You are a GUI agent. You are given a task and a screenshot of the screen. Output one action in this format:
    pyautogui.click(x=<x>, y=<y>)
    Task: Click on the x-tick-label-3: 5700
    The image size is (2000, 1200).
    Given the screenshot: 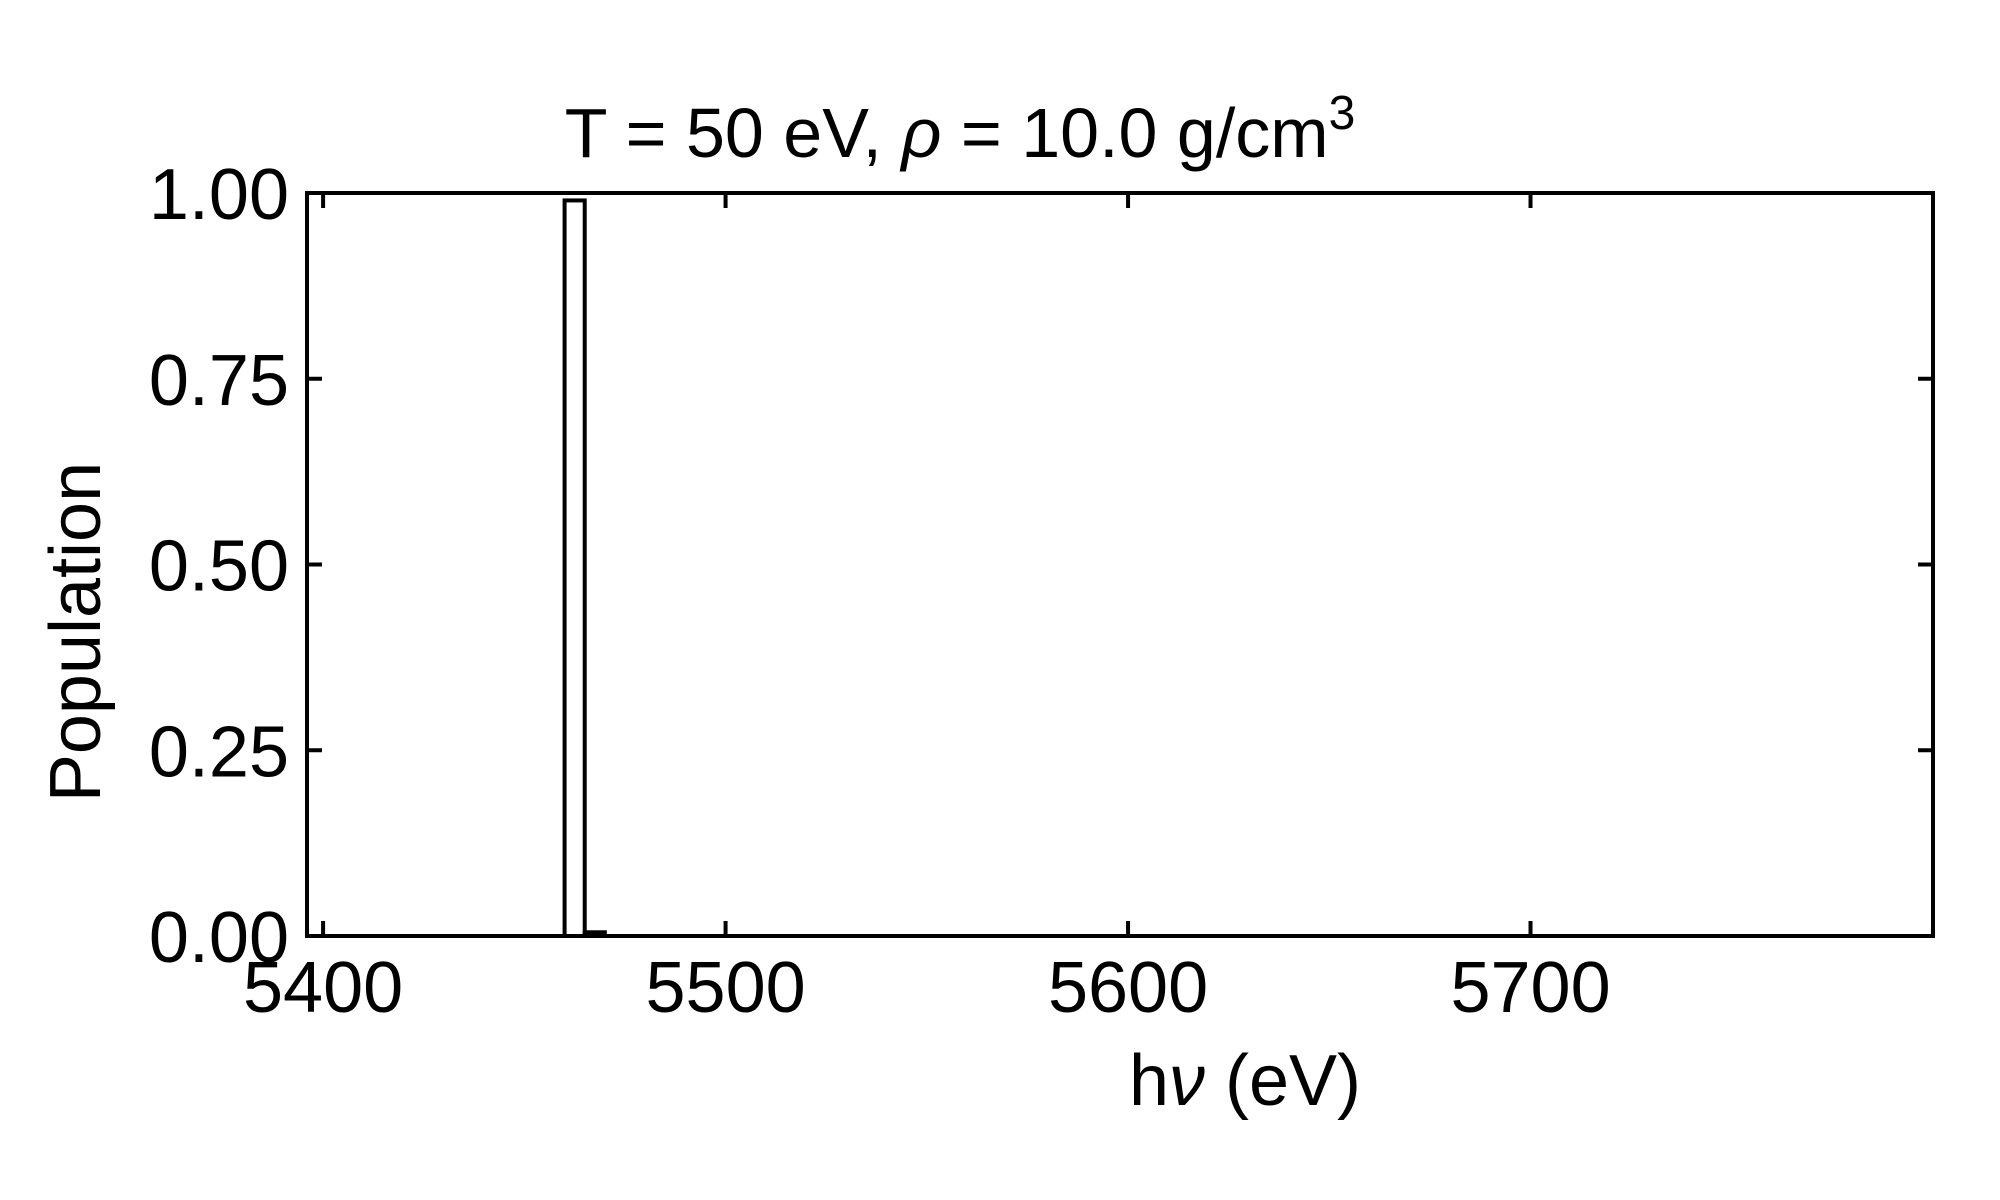 What is the action you would take?
    pyautogui.click(x=1530, y=988)
    